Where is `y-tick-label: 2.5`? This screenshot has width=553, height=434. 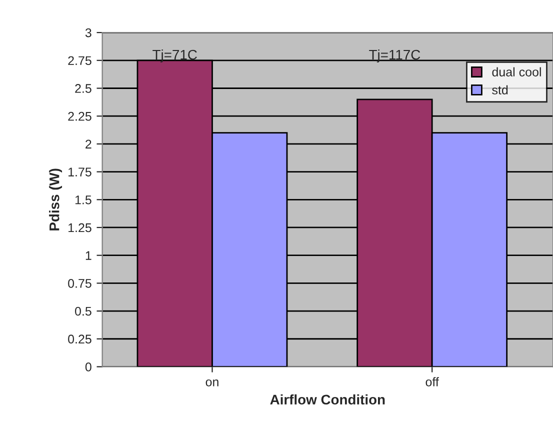
y-tick-label: 2.5 is located at coordinates (83, 88).